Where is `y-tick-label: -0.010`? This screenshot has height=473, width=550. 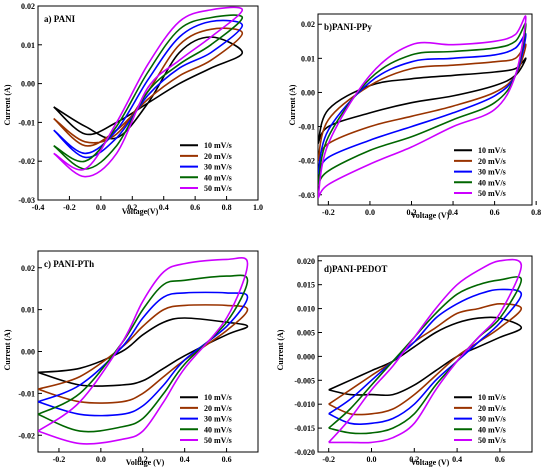 y-tick-label: -0.010 is located at coordinates (304, 404).